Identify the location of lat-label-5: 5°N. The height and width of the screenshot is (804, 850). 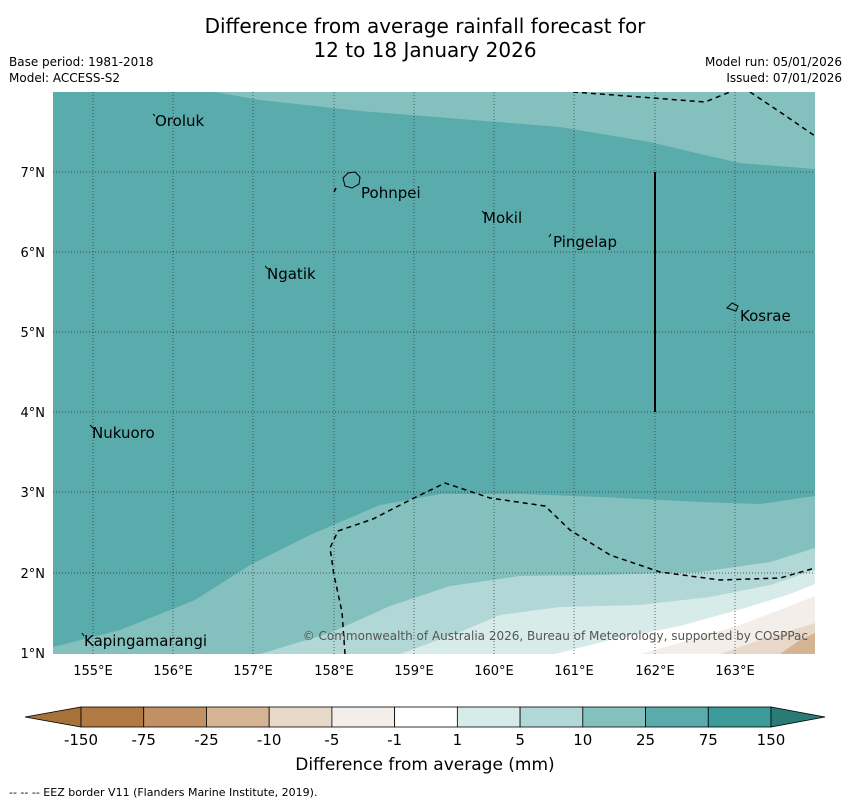
(33, 333).